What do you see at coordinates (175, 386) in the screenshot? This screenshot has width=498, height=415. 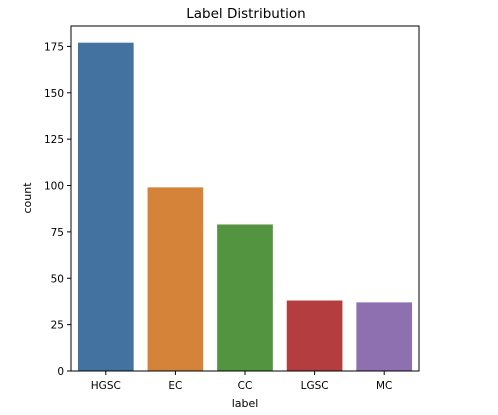 I see `x-tick-label: EC` at bounding box center [175, 386].